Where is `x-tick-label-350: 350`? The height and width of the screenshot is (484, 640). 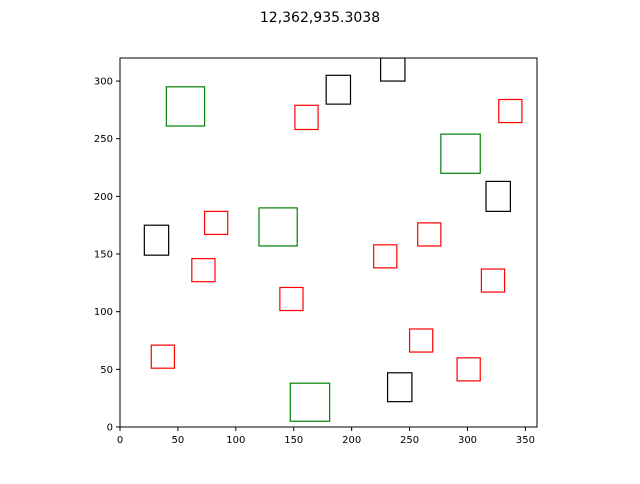 x-tick-label-350: 350 is located at coordinates (525, 440).